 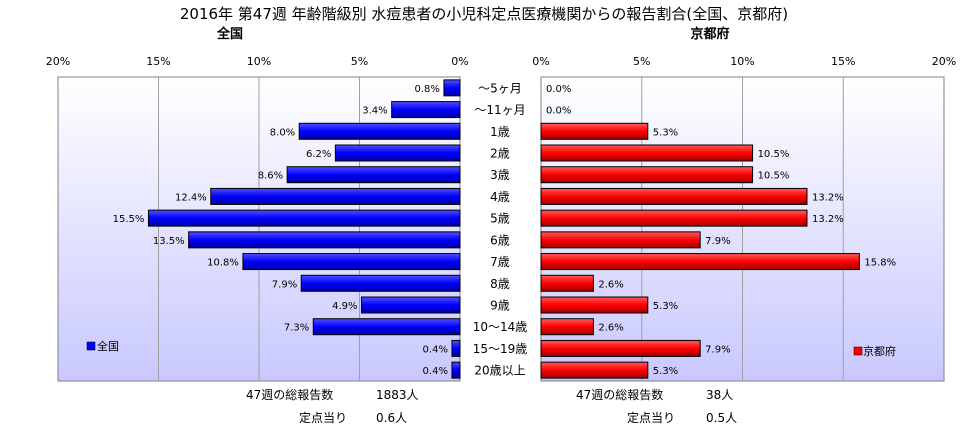 What do you see at coordinates (500, 240) in the screenshot?
I see `category-label: 6歳` at bounding box center [500, 240].